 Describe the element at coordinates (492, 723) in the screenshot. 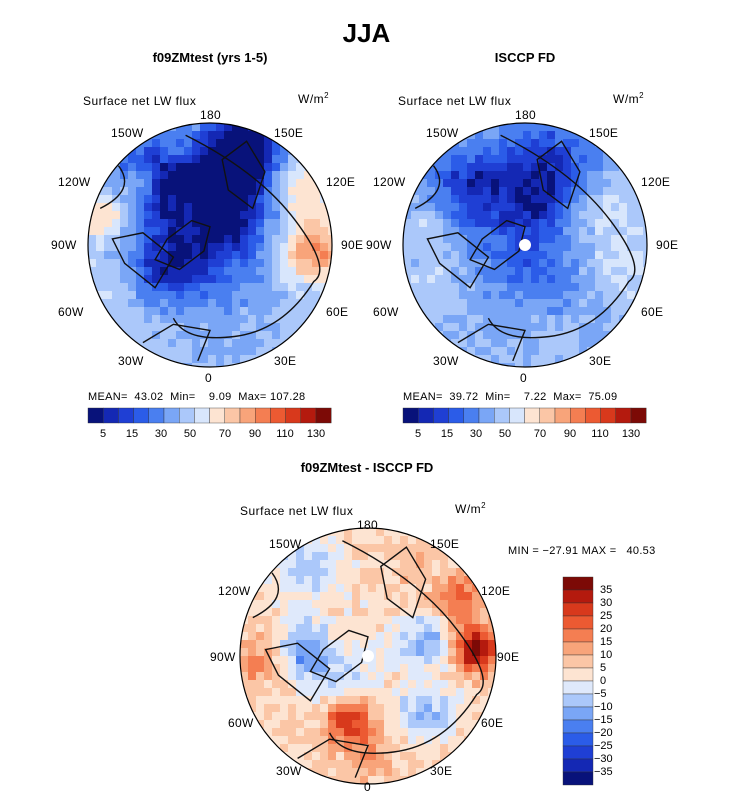

I see `p3-lon-60e: 60E` at that location.